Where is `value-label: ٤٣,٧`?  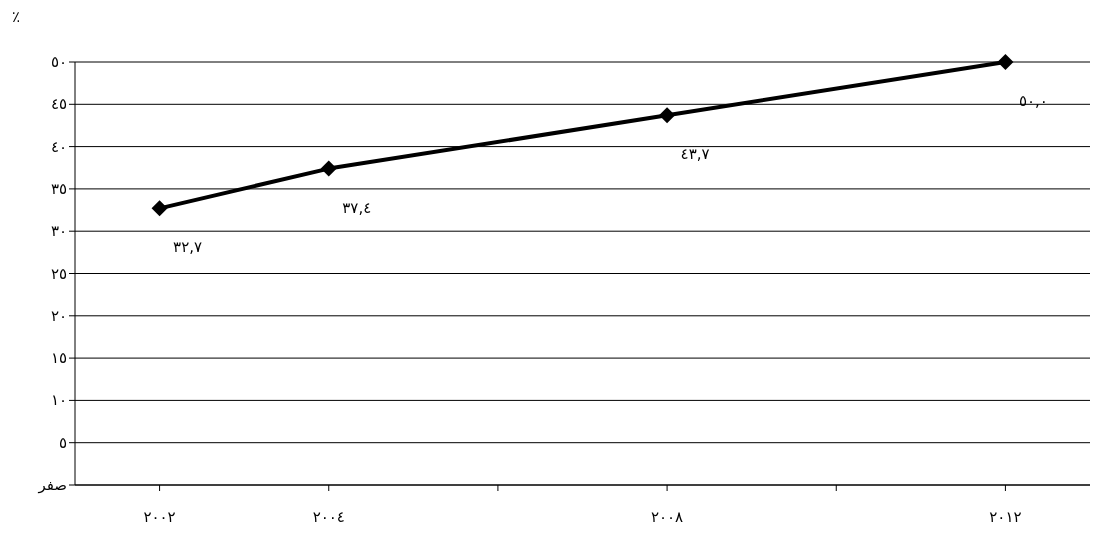
value-label: ٤٣,٧ is located at coordinates (695, 154).